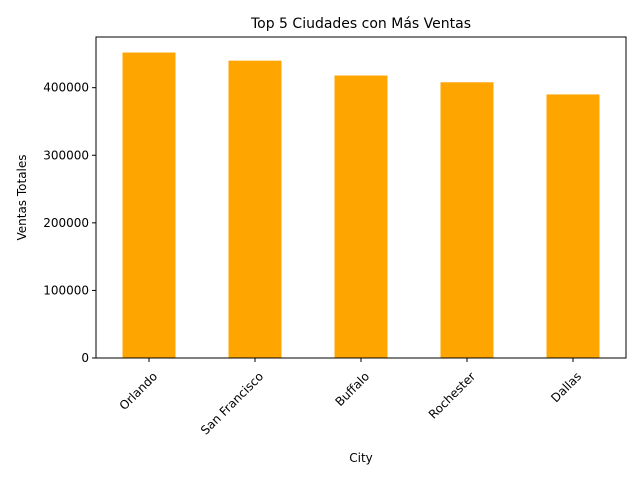 Image resolution: width=640 pixels, height=480 pixels. I want to click on x-tick-label: Buffalo, so click(353, 389).